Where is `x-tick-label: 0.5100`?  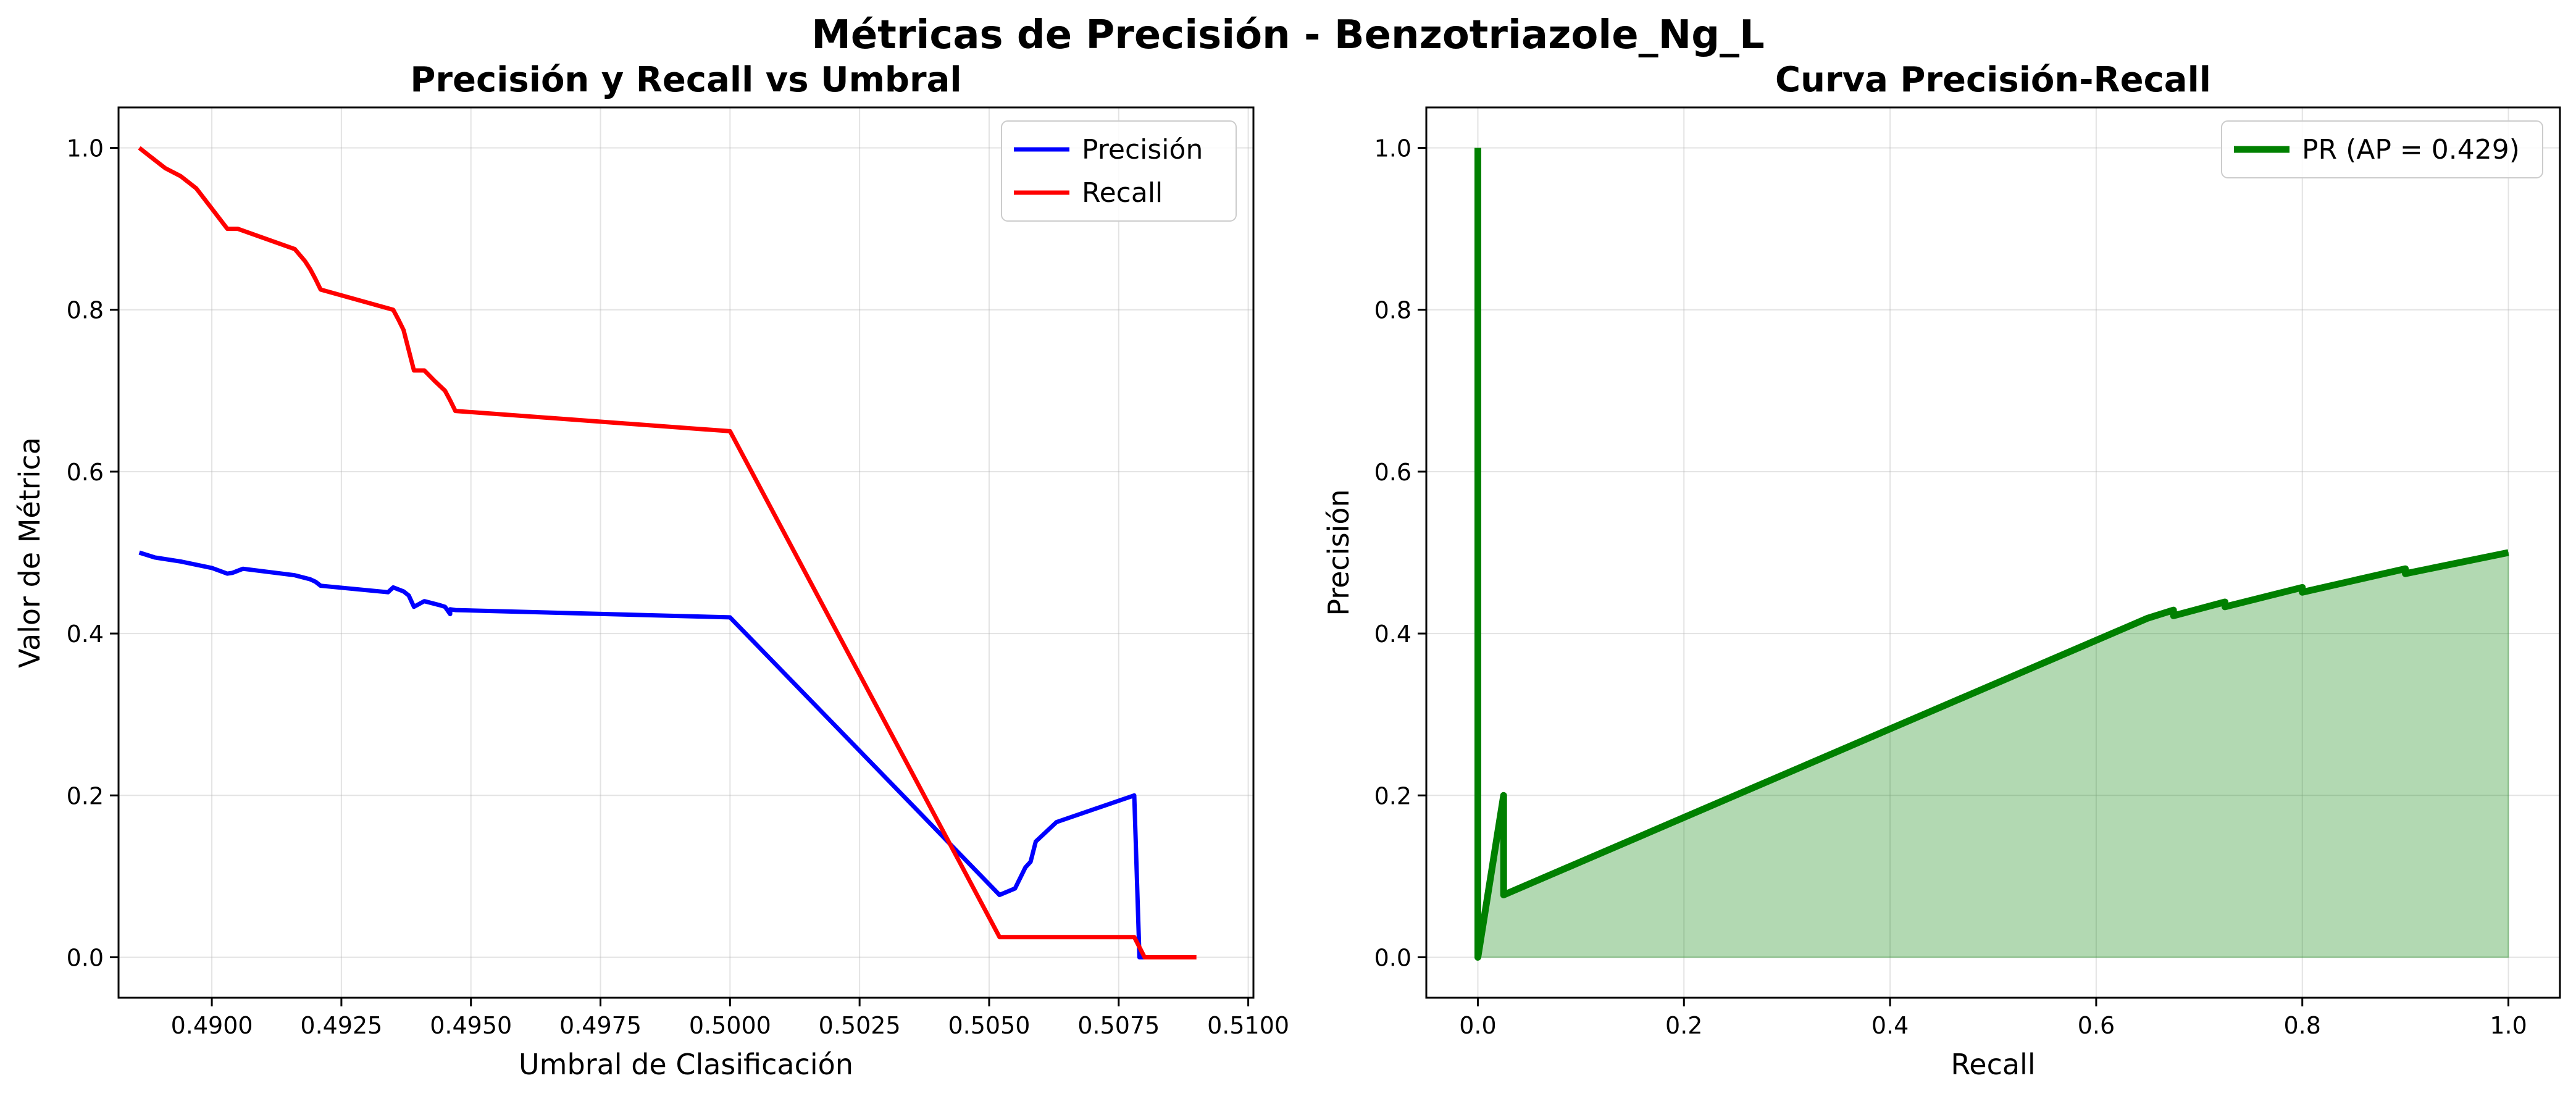 x-tick-label: 0.5100 is located at coordinates (1248, 1025).